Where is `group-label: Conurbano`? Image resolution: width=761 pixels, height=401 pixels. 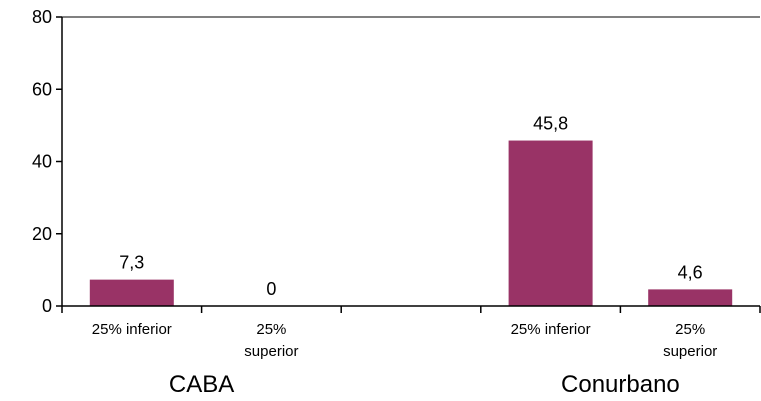
group-label: Conurbano is located at coordinates (620, 384).